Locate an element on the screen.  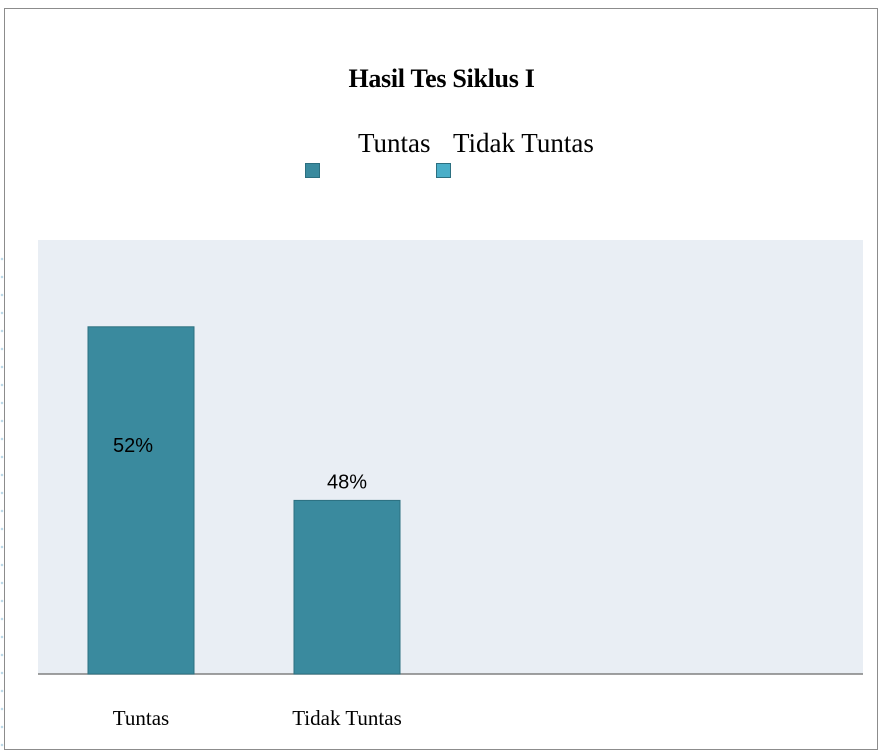
category-label-tidak-tuntas: Tidak Tuntas is located at coordinates (347, 718).